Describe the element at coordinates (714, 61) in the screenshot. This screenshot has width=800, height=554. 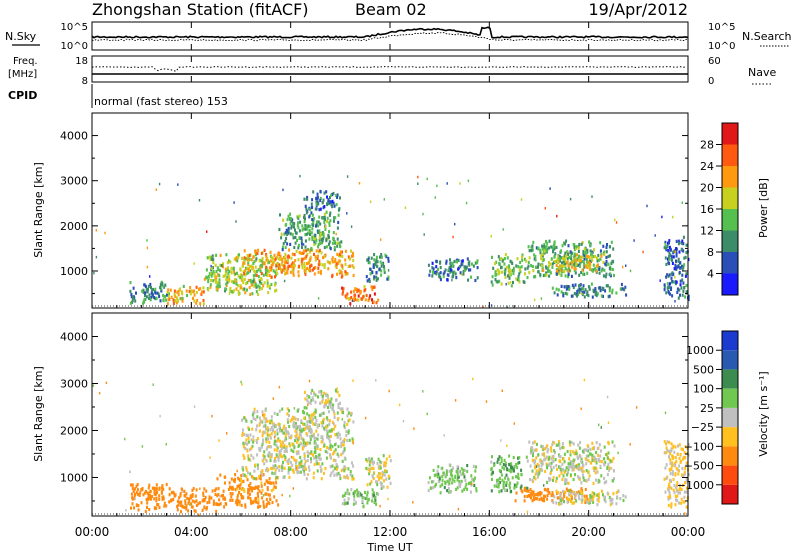
I see `nave-tick-high: 60` at that location.